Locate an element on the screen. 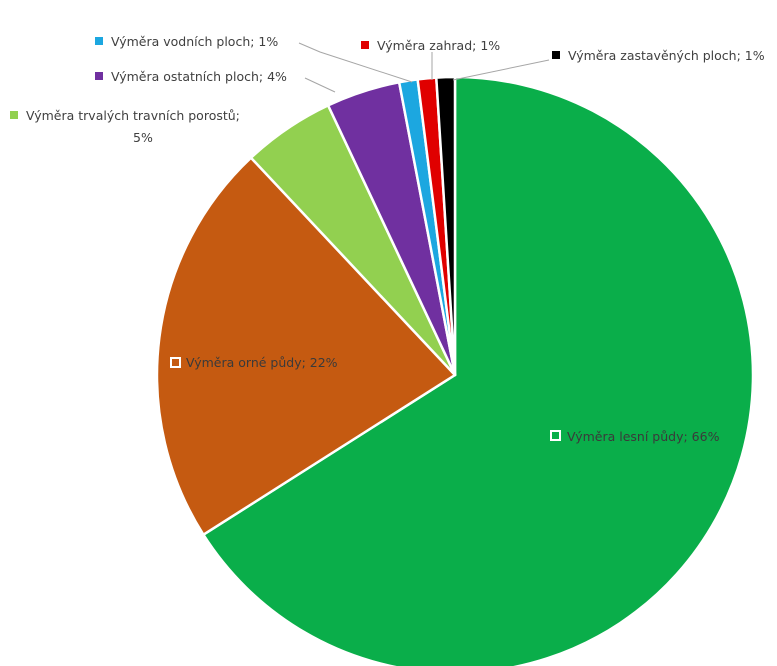 This screenshot has height=666, width=777. label-ostatnich-text: Výměra ostatních ploch; 4% is located at coordinates (199, 76).